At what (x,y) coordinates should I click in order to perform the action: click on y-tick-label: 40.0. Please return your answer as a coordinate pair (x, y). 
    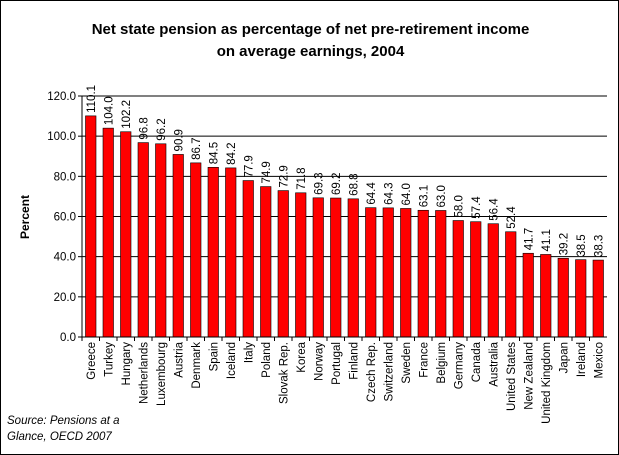
    Looking at the image, I should click on (65, 258).